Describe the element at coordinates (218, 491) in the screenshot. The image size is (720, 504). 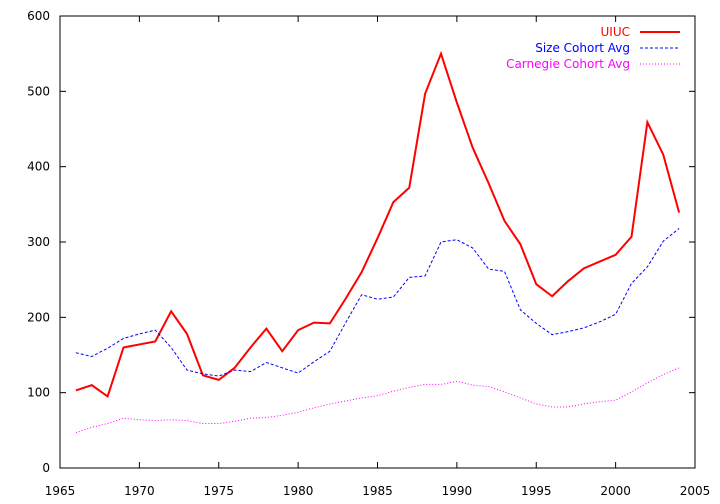
I see `x-tick-label: 1975` at that location.